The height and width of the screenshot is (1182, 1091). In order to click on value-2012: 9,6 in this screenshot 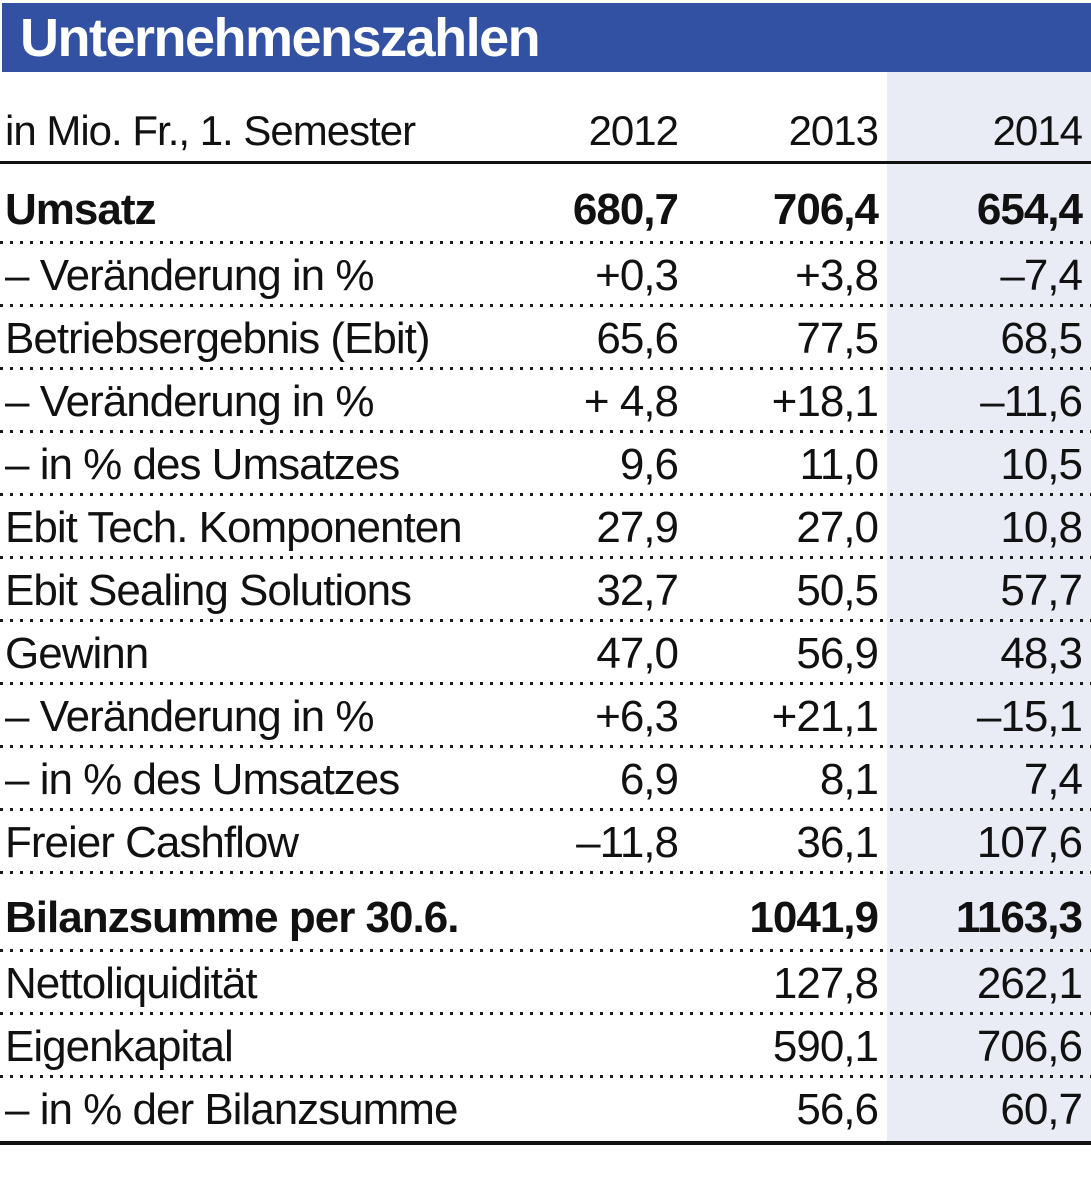, I will do `click(649, 464)`.